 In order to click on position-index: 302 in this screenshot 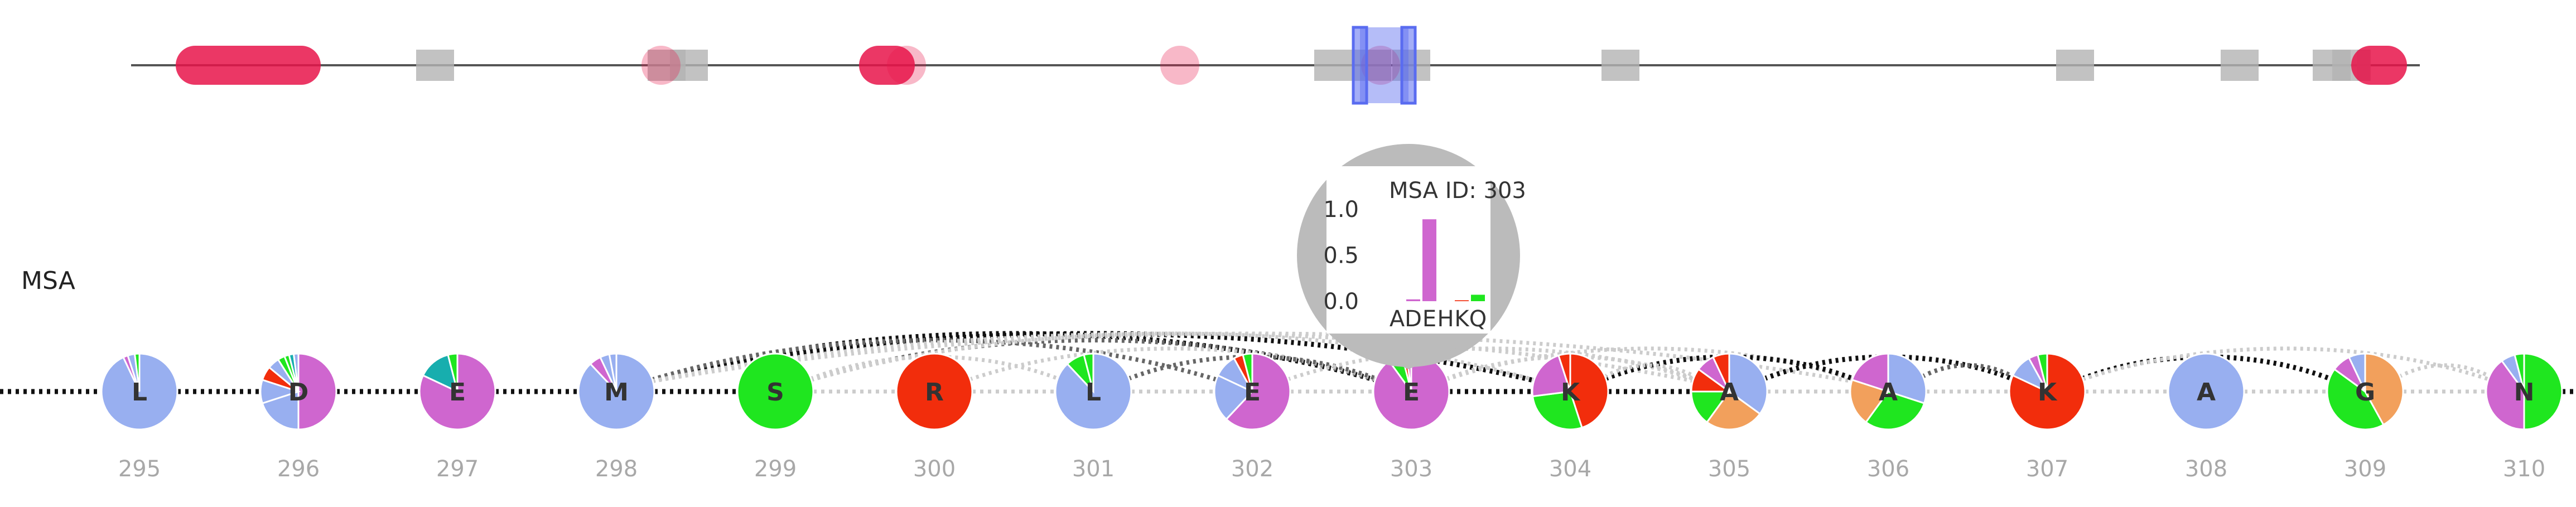, I will do `click(1252, 469)`.